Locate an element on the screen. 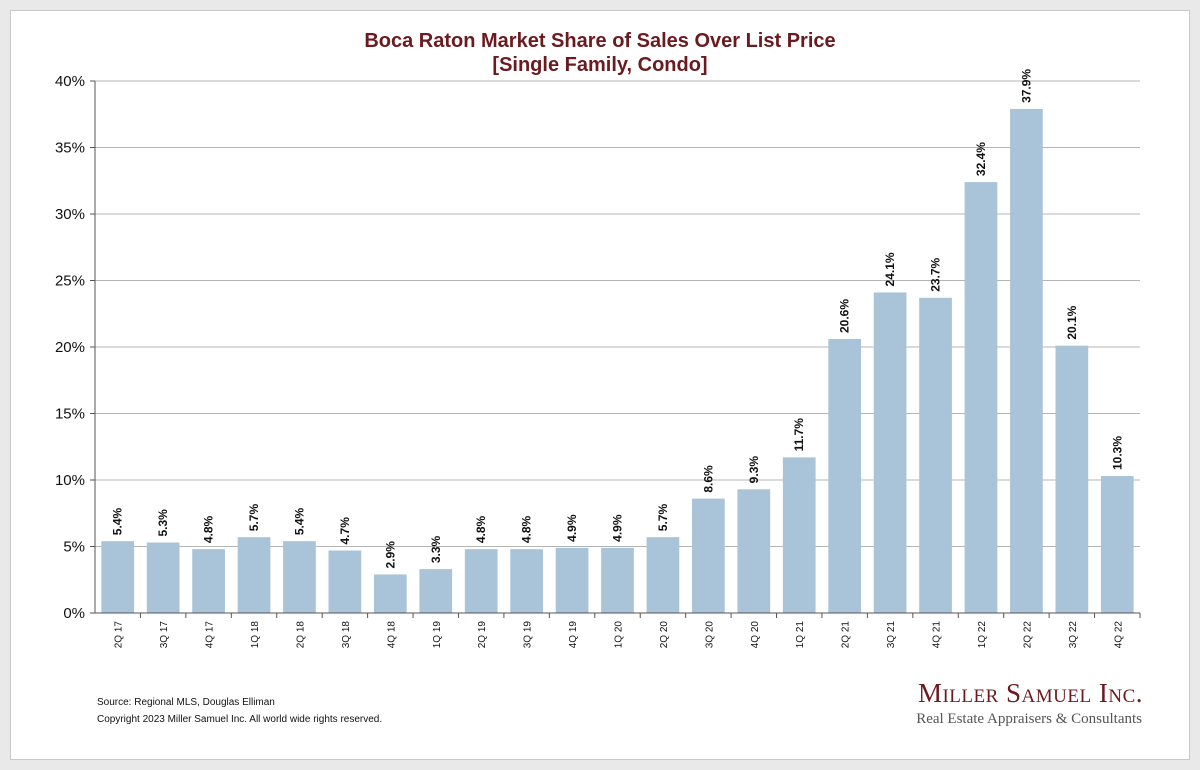  y-tick-label: 10% is located at coordinates (70, 480).